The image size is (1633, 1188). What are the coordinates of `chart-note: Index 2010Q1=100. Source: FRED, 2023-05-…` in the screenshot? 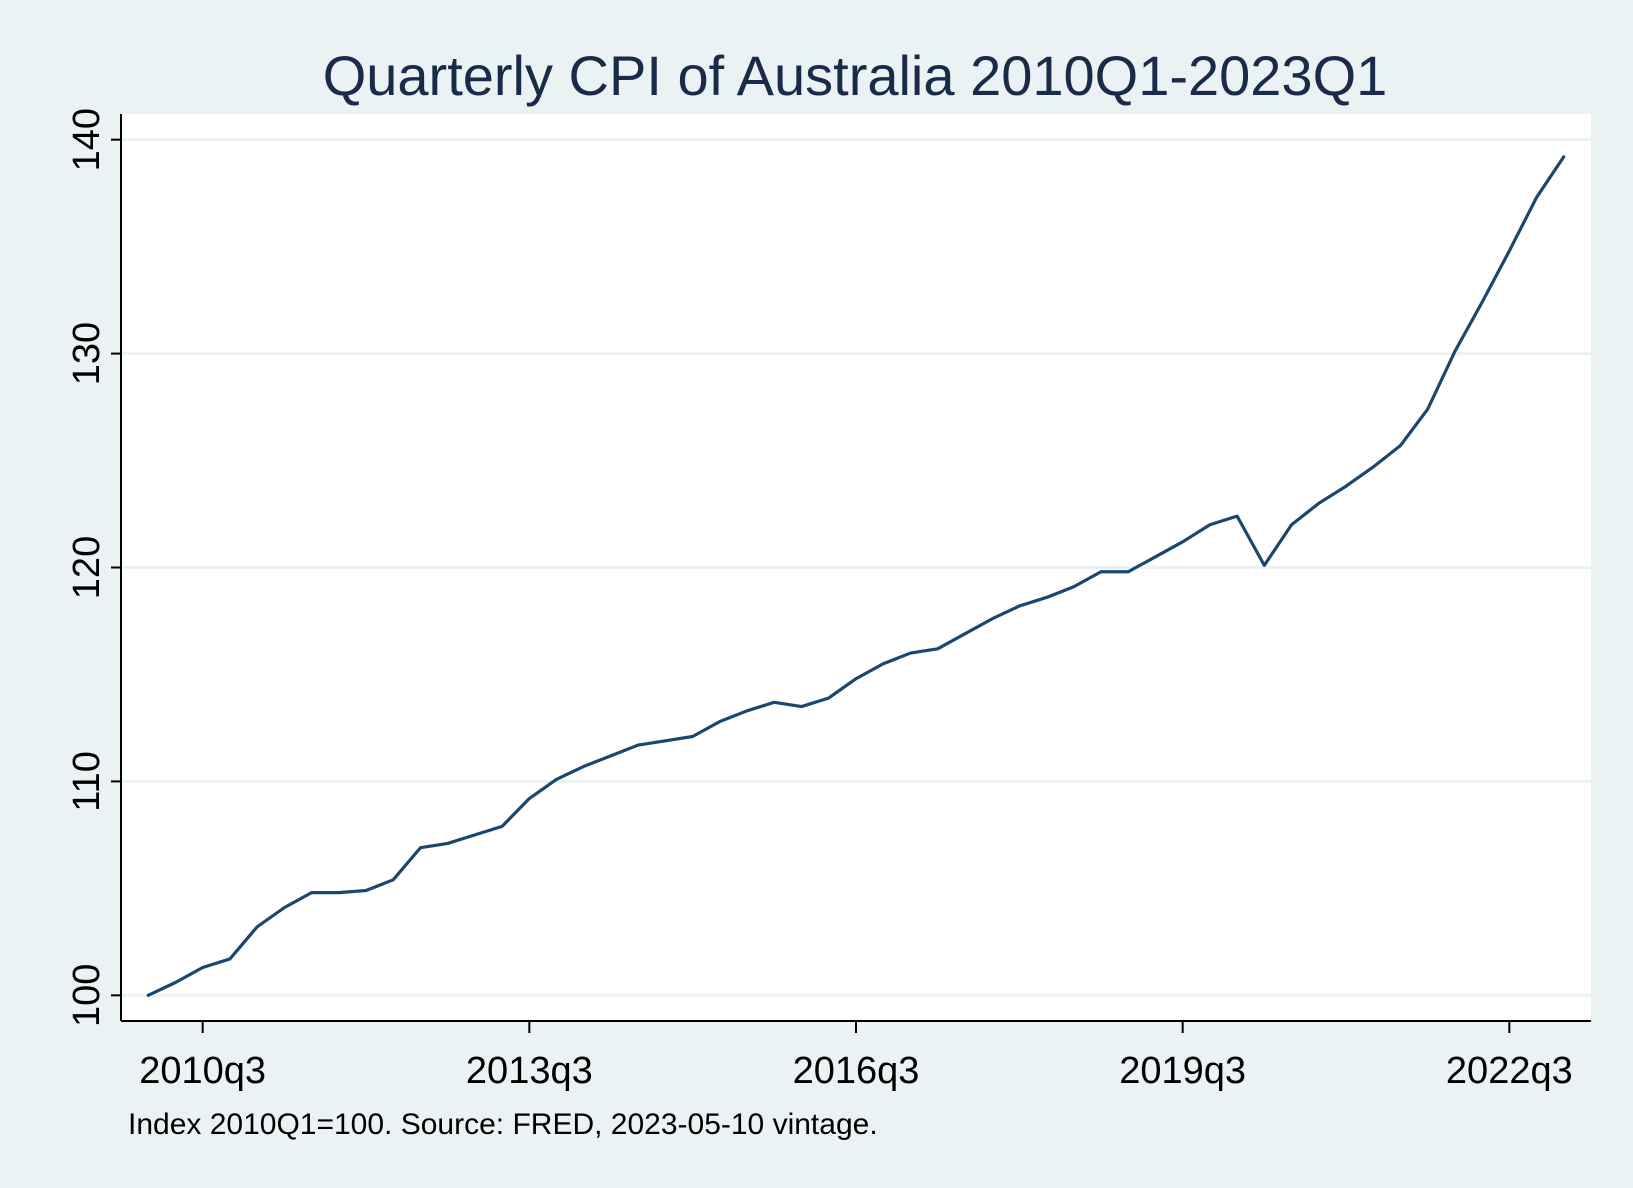 It's located at (503, 1124).